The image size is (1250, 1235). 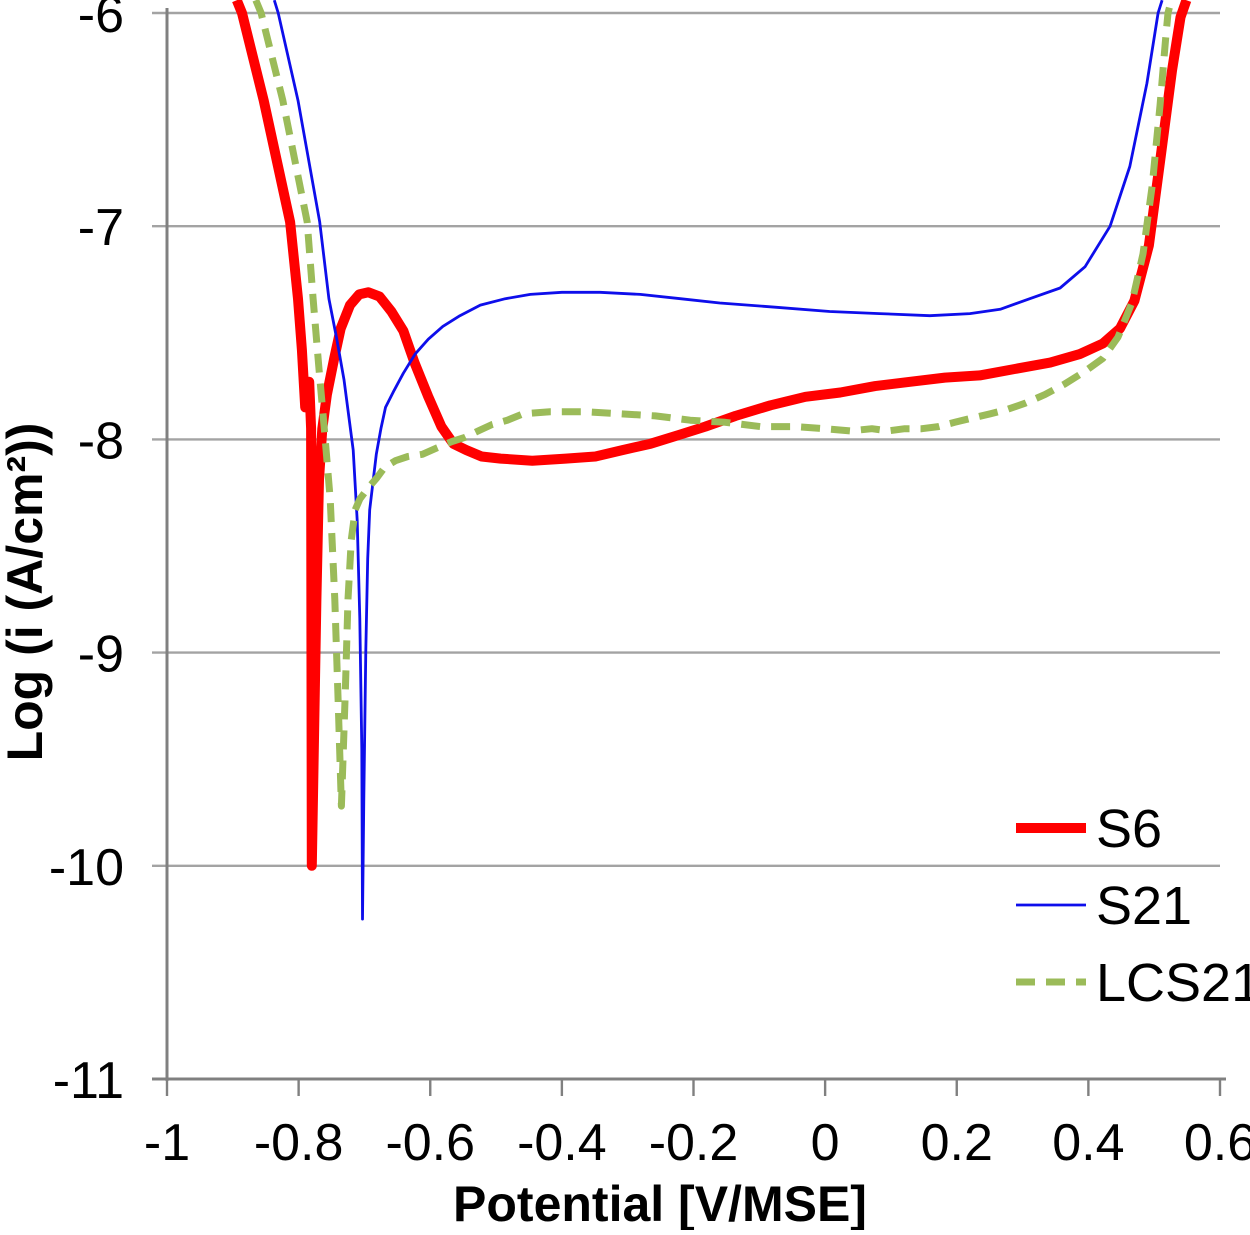 I want to click on x-tick-label: -0.6, so click(x=430, y=1143).